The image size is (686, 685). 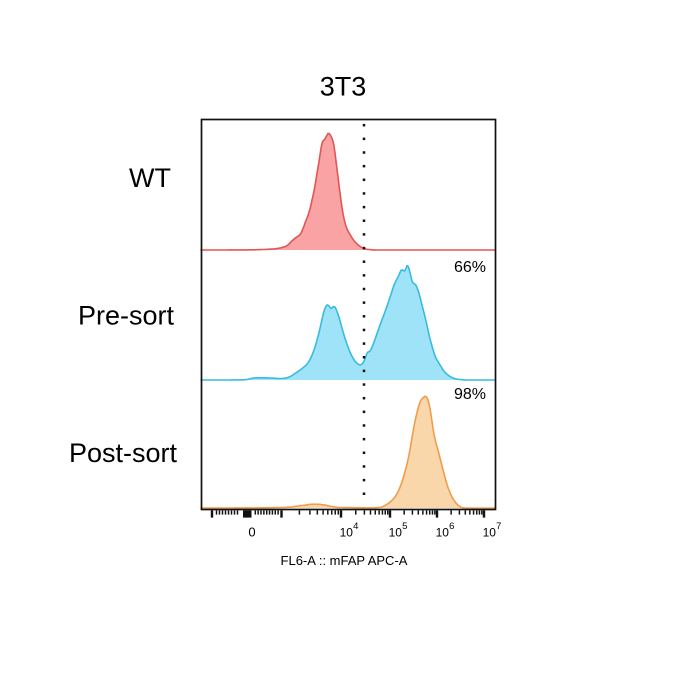 What do you see at coordinates (150, 178) in the screenshot?
I see `svg-text: WT` at bounding box center [150, 178].